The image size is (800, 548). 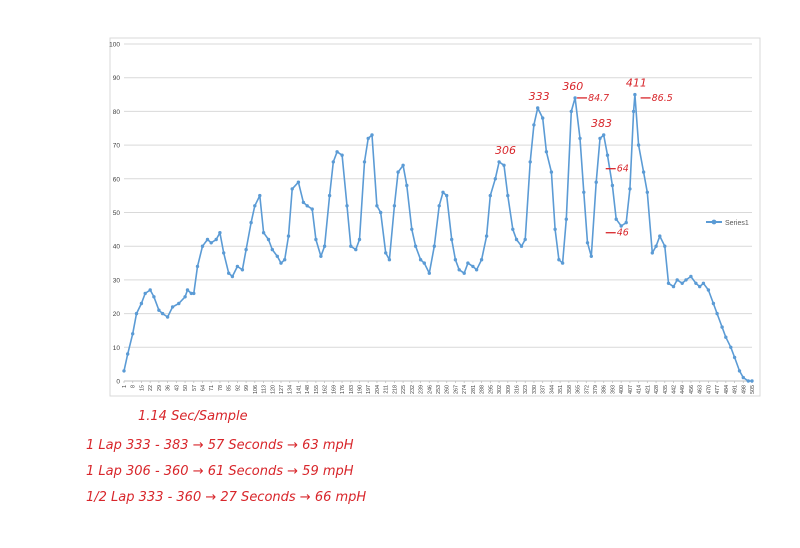 I want to click on speed-annotation: 86.5, so click(x=662, y=98).